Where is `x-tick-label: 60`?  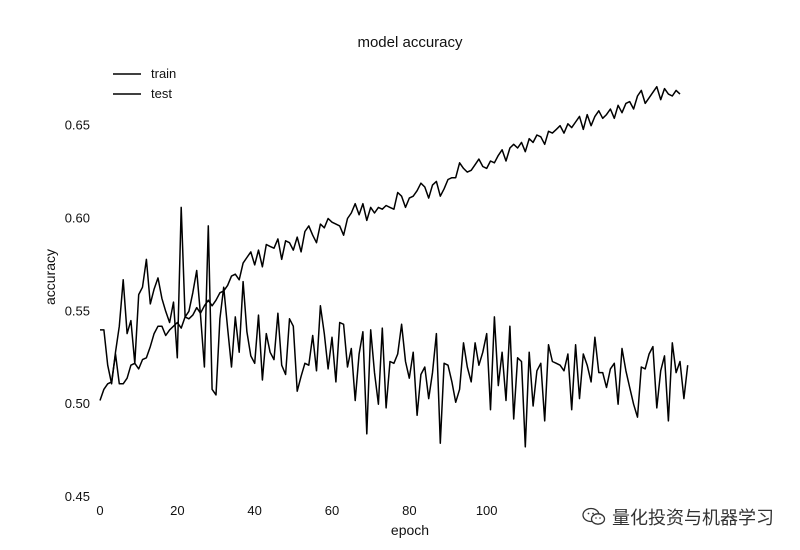
x-tick-label: 60 is located at coordinates (332, 510).